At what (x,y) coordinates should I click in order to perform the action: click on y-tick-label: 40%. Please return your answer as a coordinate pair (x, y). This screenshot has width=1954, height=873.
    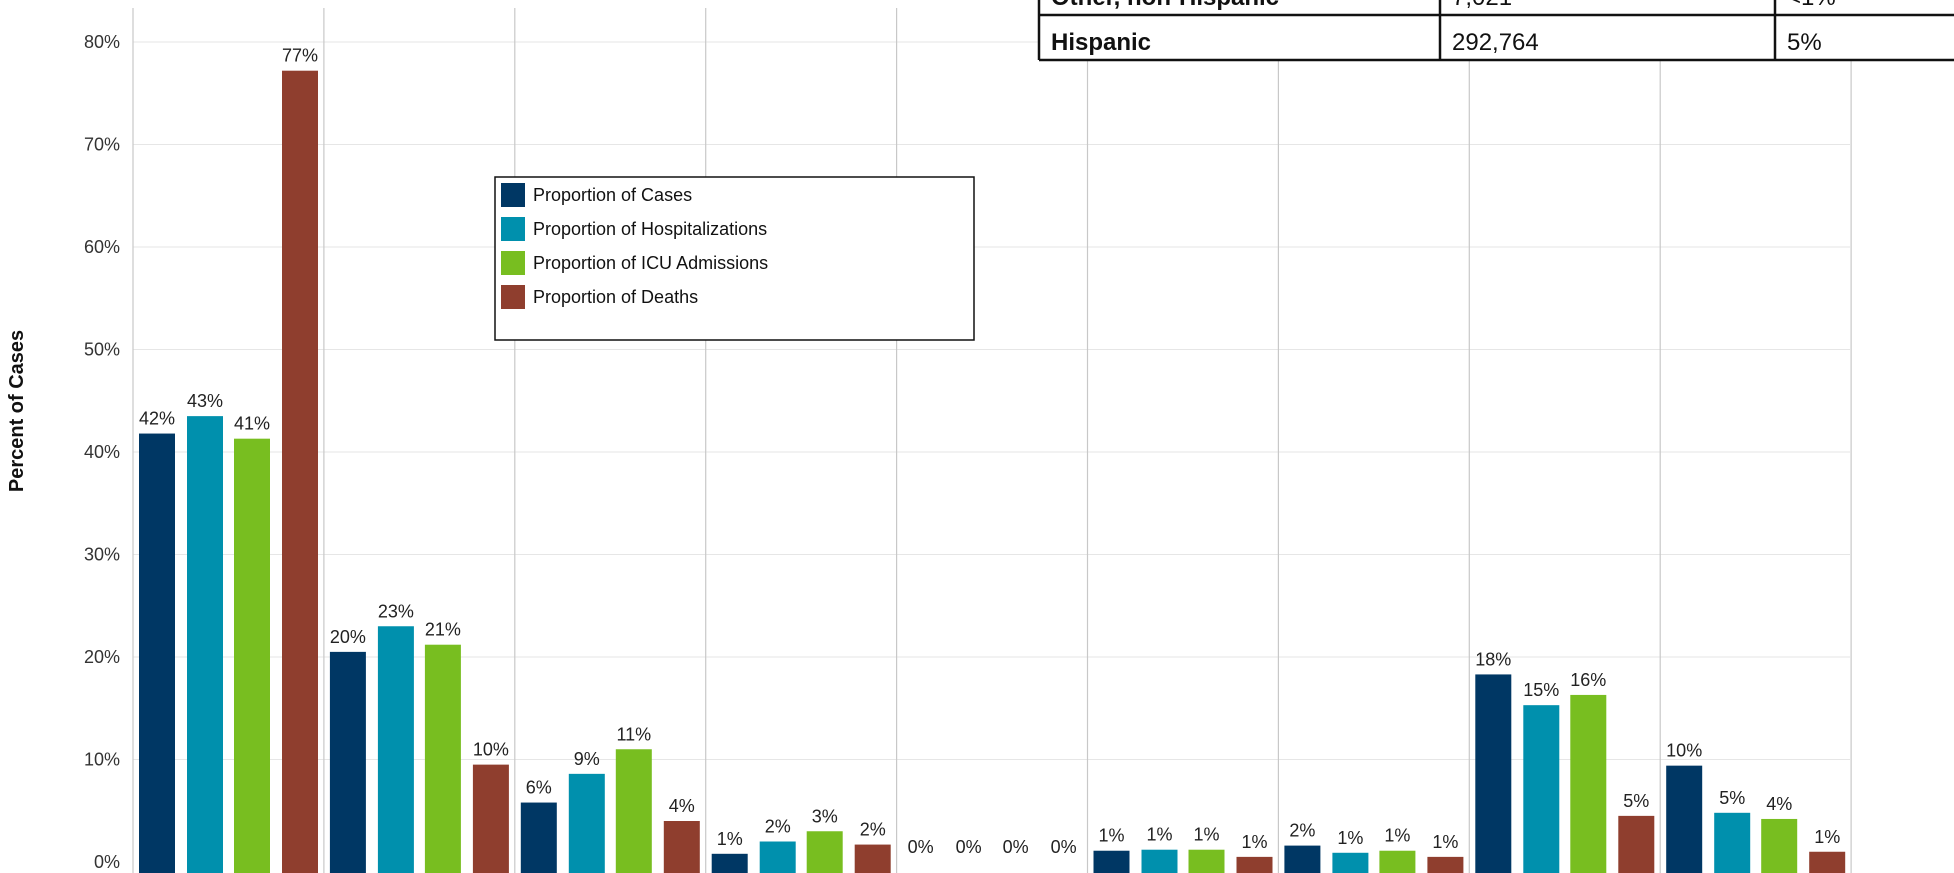
    Looking at the image, I should click on (102, 452).